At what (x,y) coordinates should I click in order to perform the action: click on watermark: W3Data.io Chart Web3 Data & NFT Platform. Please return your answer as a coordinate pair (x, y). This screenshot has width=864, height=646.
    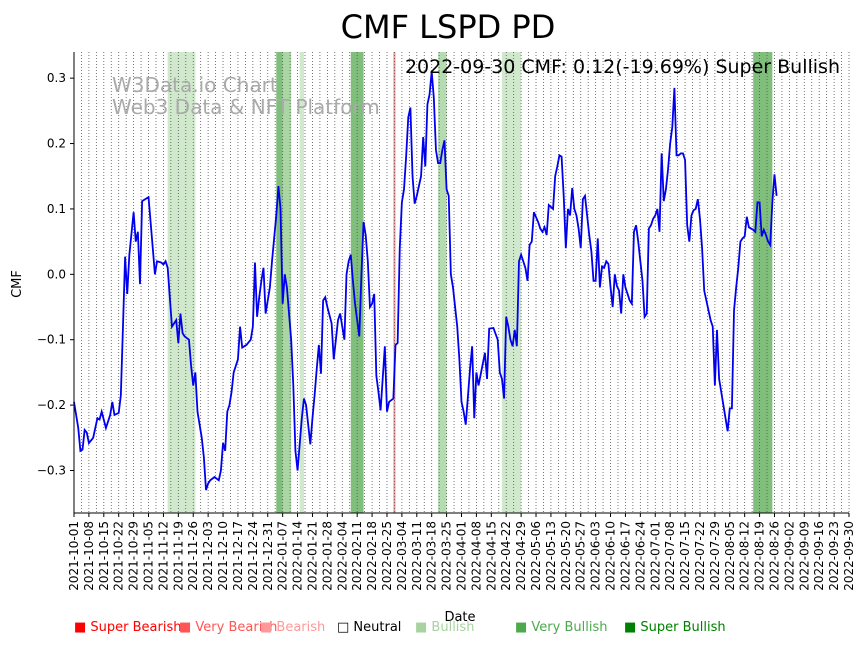
    Looking at the image, I should click on (246, 96).